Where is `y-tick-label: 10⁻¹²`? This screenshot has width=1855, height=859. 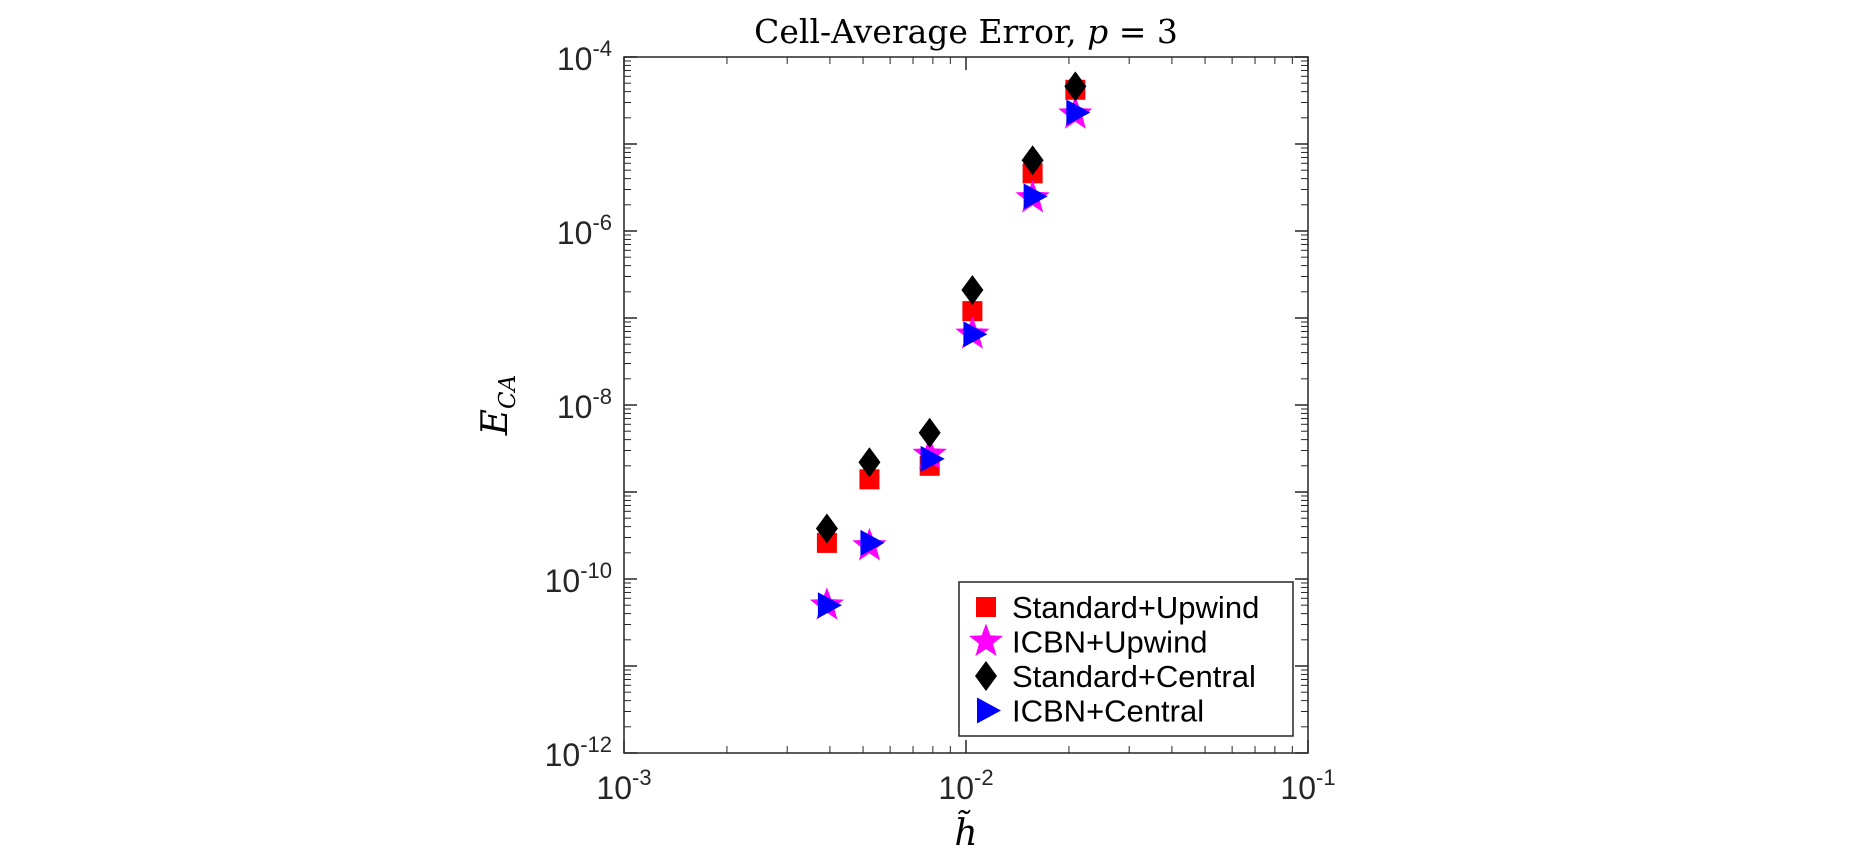 y-tick-label: 10⁻¹² is located at coordinates (578, 752).